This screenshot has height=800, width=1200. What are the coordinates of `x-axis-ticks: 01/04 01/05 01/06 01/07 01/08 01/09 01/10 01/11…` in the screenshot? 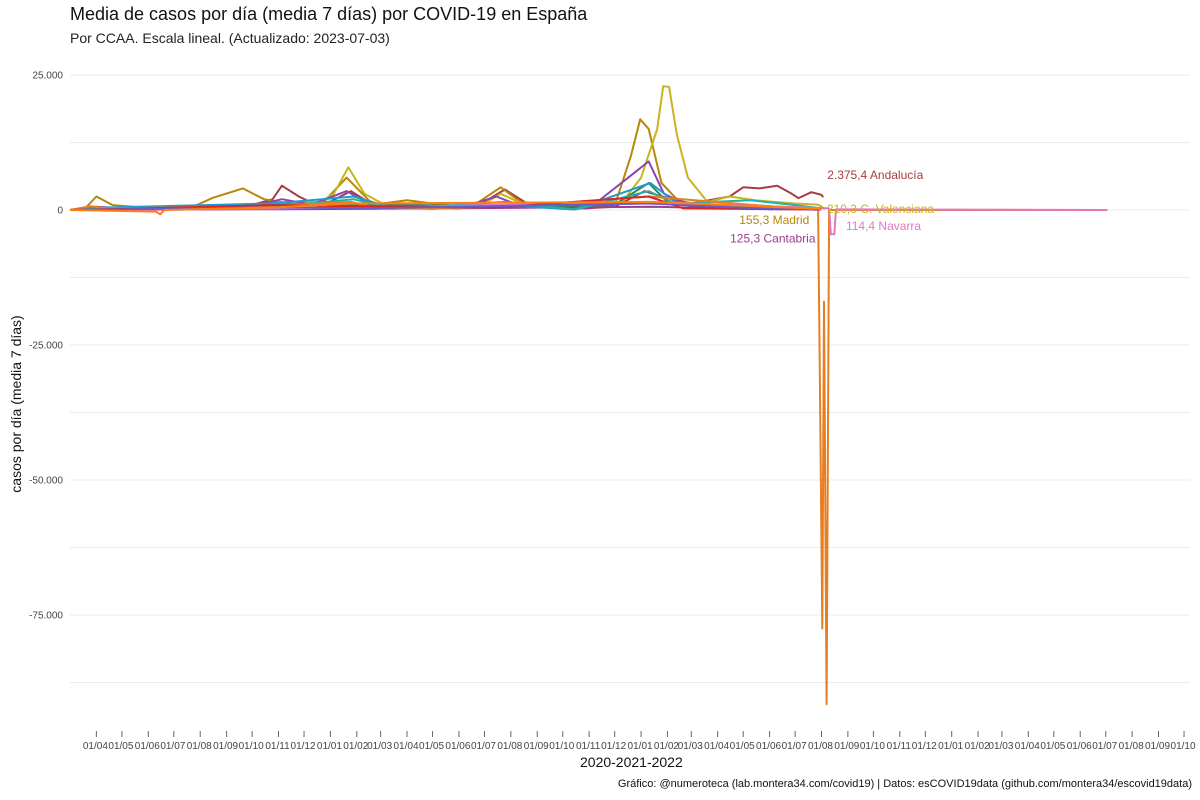 It's located at (639, 741).